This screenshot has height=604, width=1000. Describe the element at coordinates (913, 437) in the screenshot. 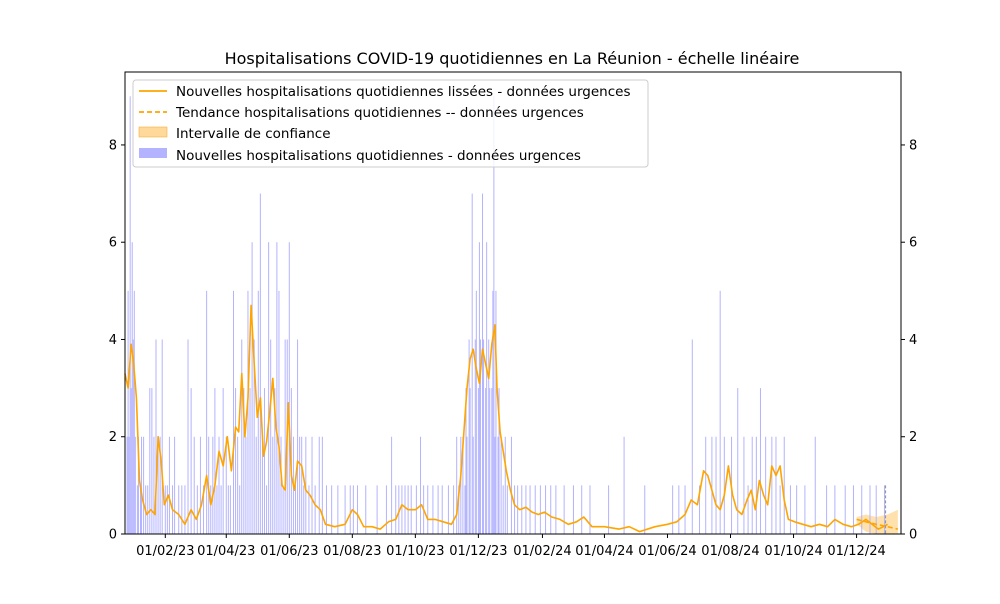

I see `y-tick-label-right: 2` at that location.